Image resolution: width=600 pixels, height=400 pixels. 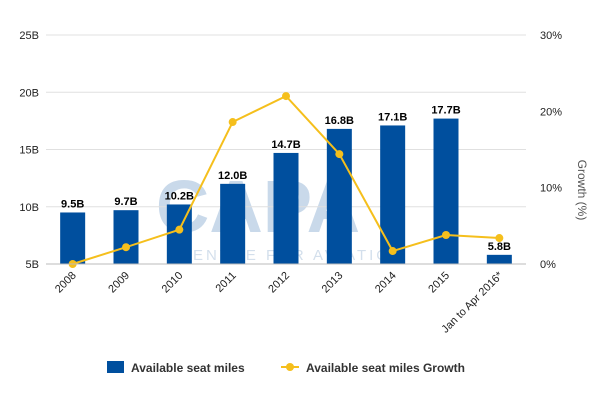 What do you see at coordinates (551, 150) in the screenshot?
I see `y-axis-right: 0% 10% 20% 30%` at bounding box center [551, 150].